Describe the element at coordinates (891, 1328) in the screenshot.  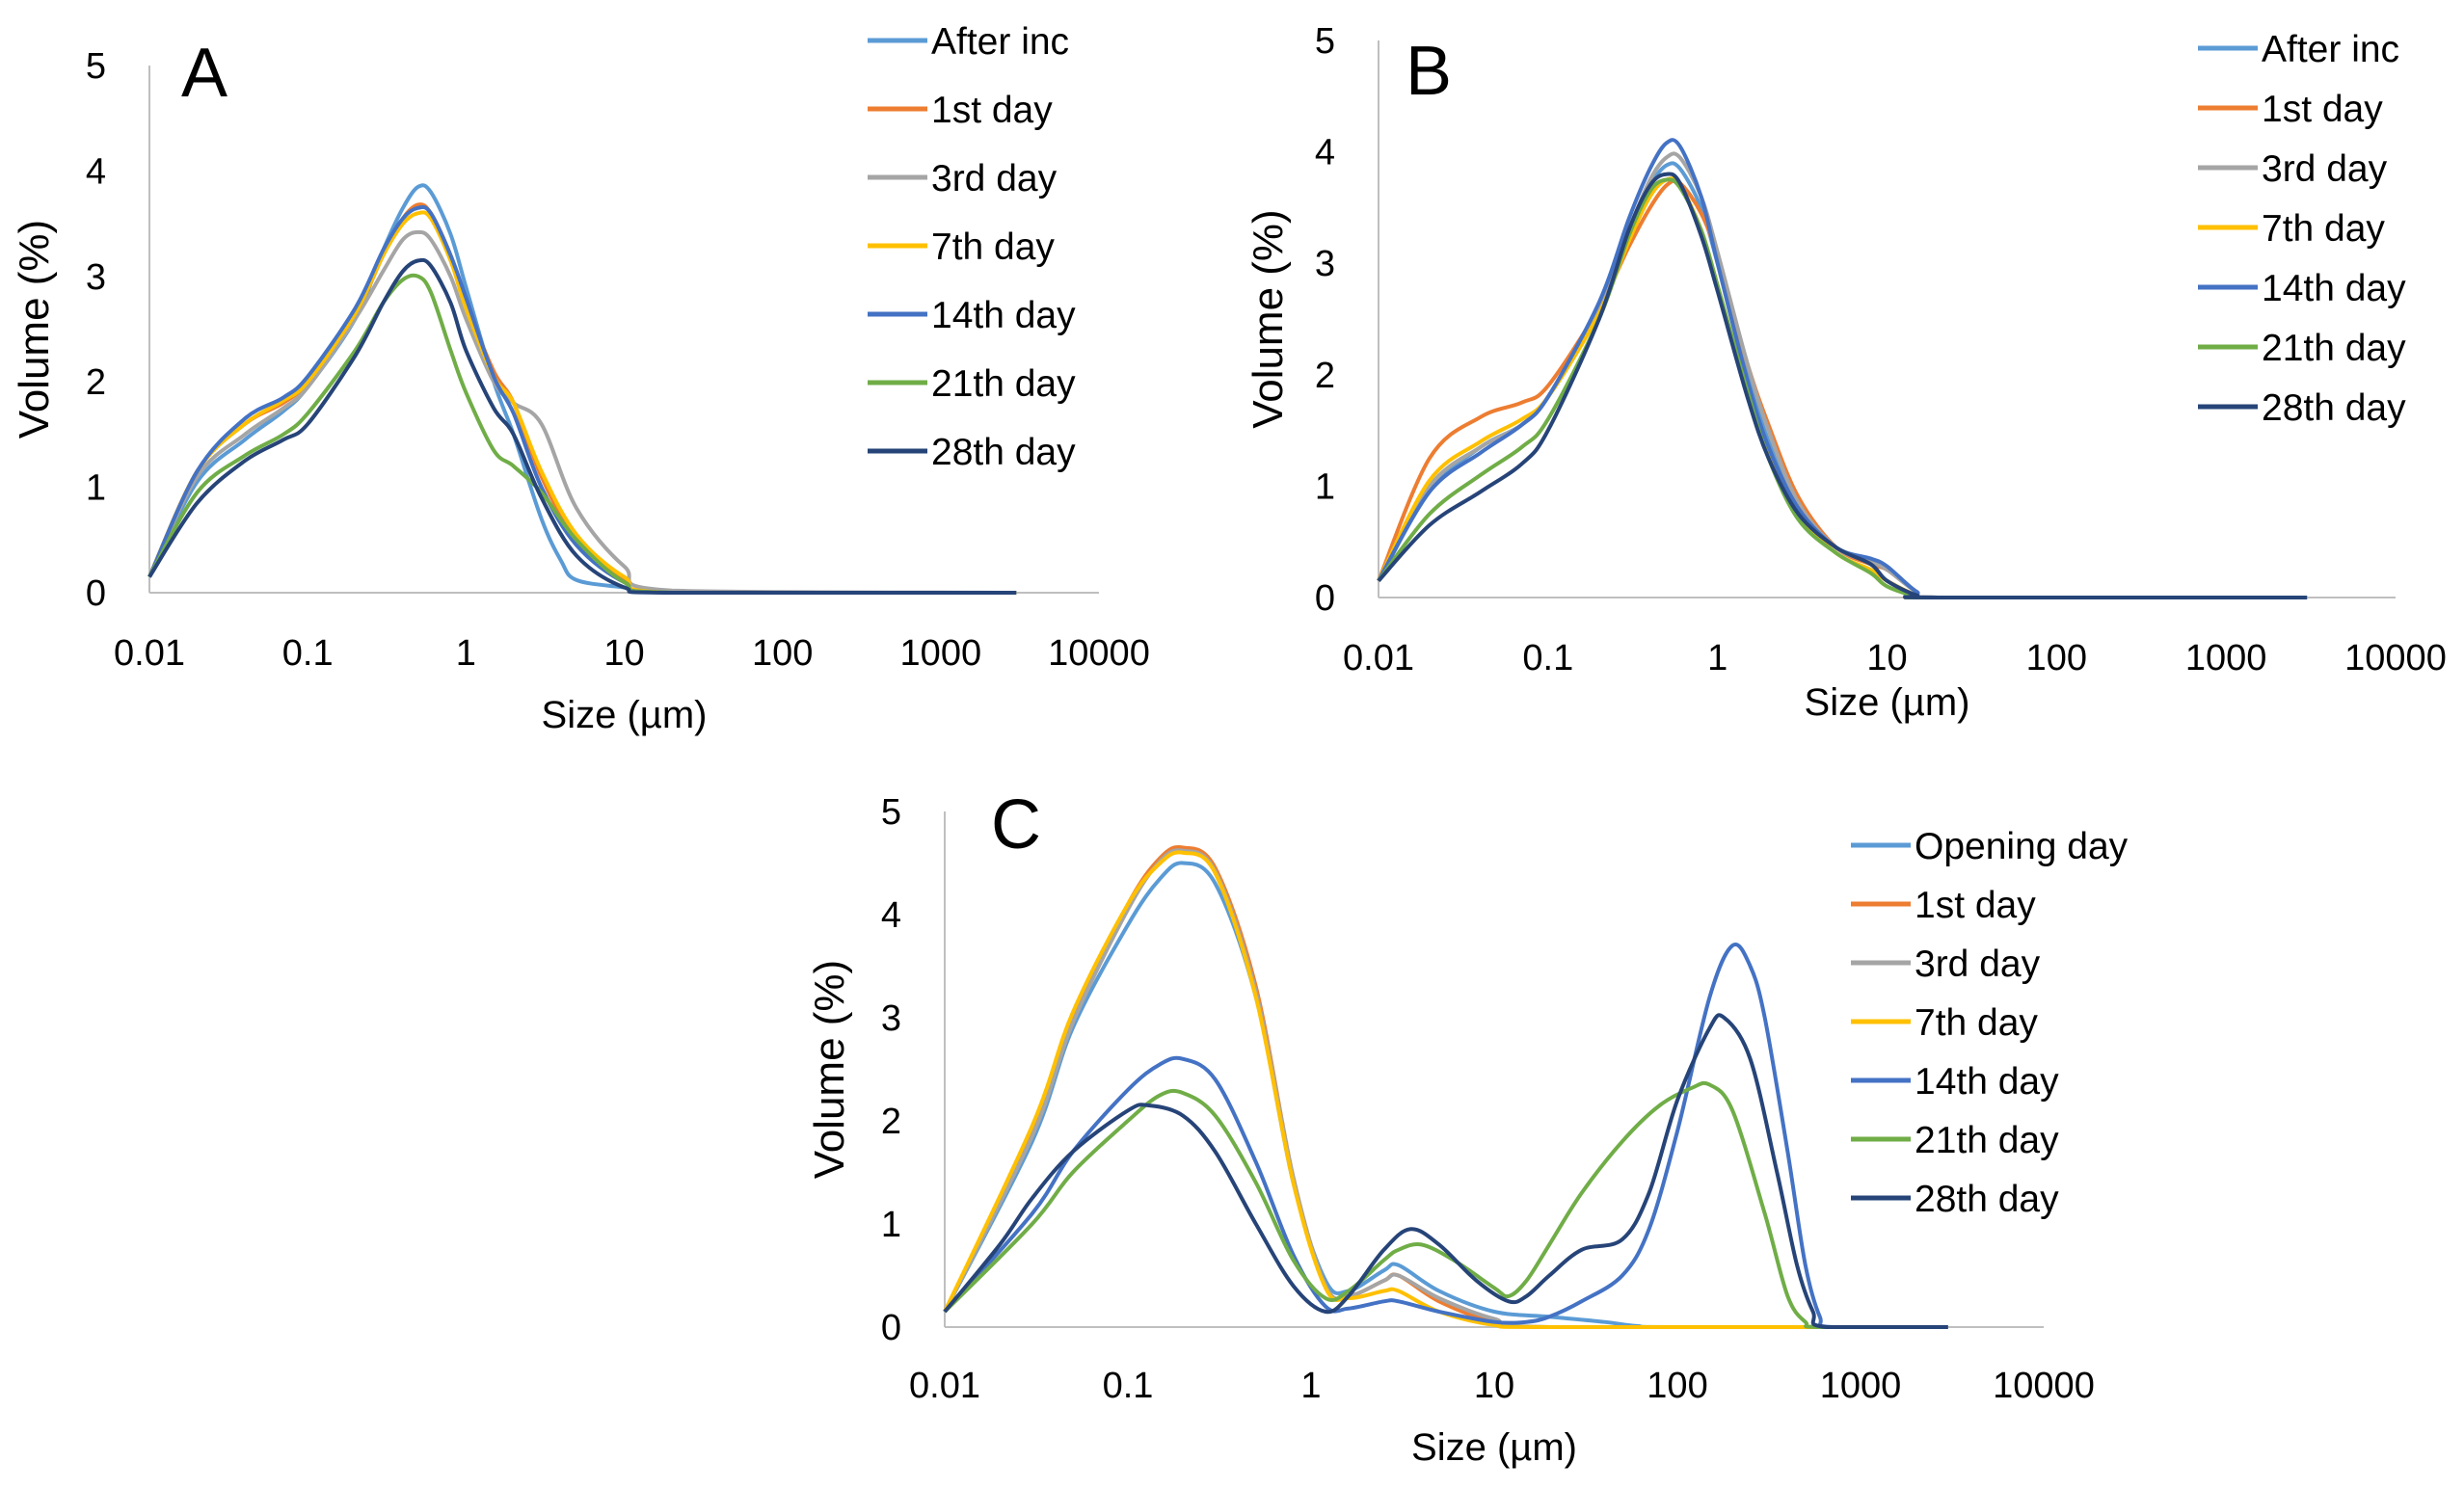
I see `panel-c-y-tick-label: 0` at that location.